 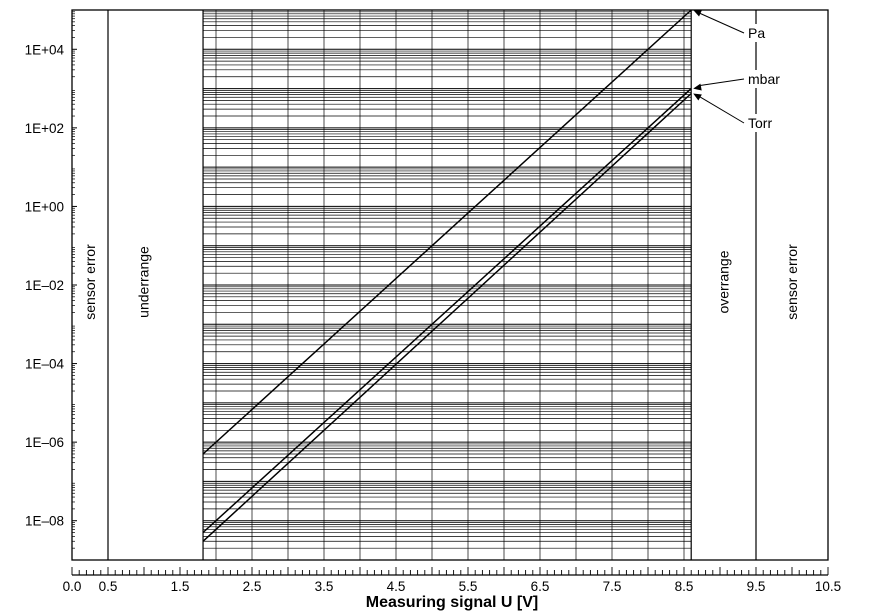 I want to click on y-tick-label: 1E–06, so click(x=44, y=442).